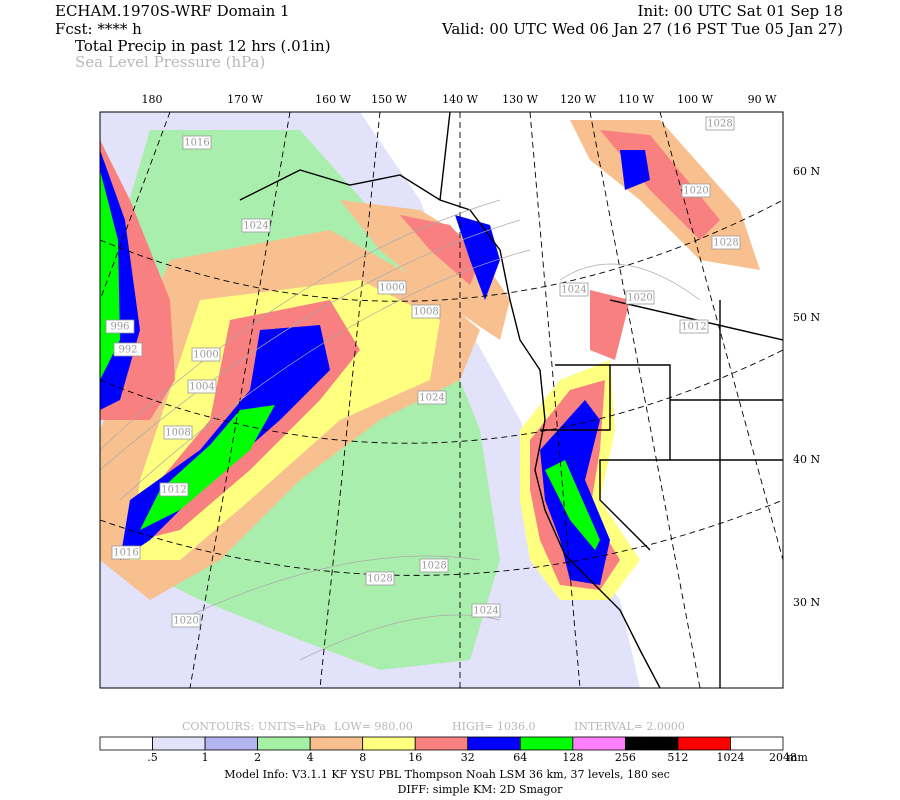 The width and height of the screenshot is (900, 800). What do you see at coordinates (218, 726) in the screenshot?
I see `contour-label: CONTOURS:` at bounding box center [218, 726].